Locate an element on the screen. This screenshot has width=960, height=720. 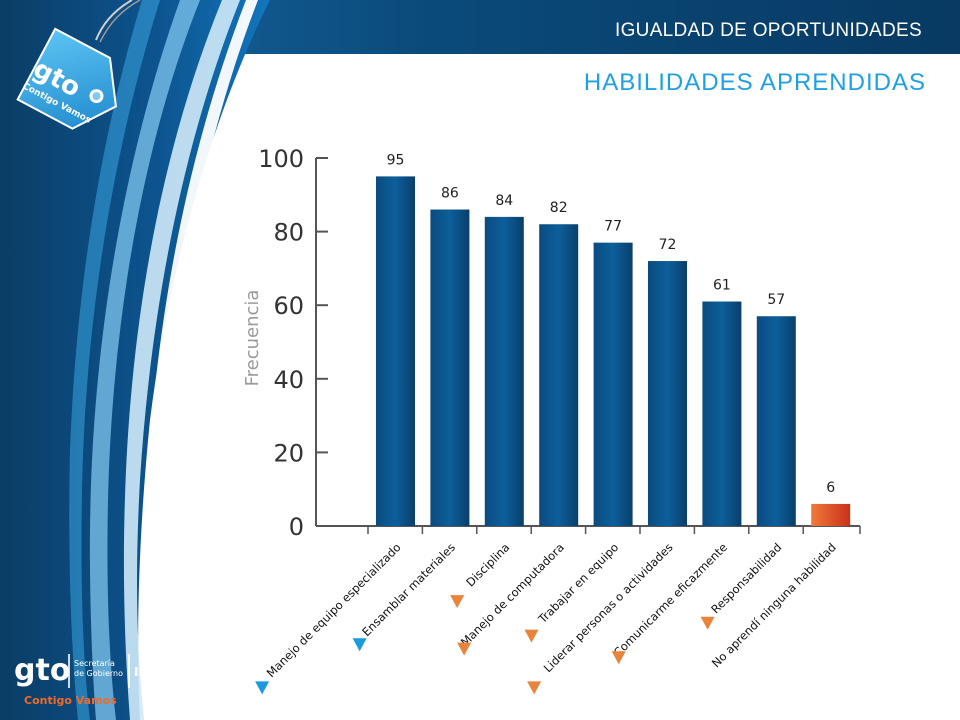
footer-imug: IMUG is located at coordinates (152, 672).